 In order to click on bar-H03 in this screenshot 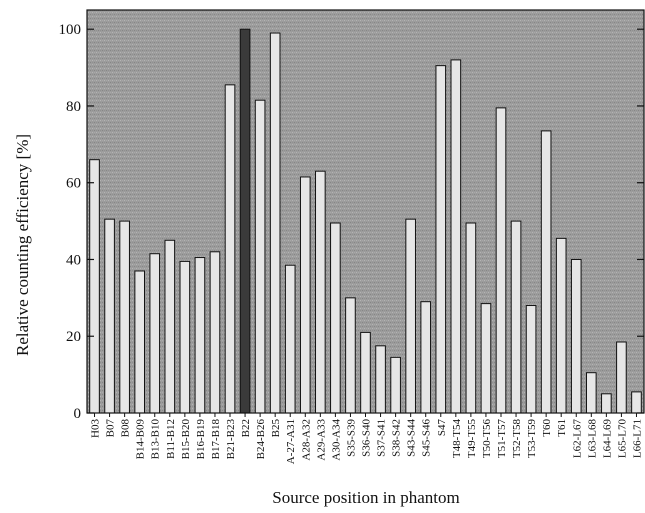, I will do `click(94, 286)`.